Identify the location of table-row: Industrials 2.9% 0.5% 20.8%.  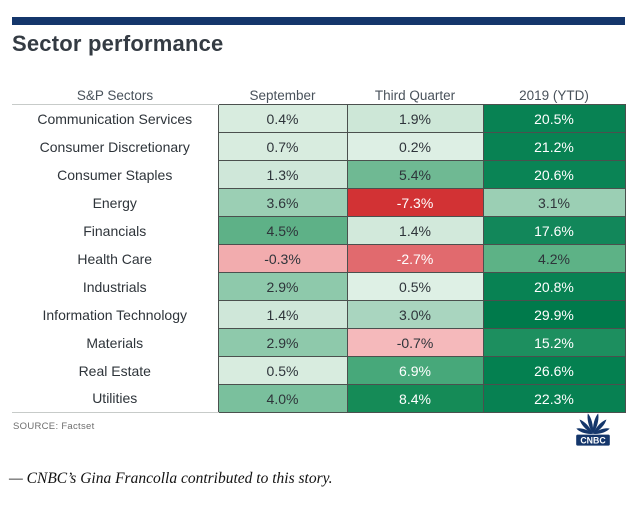
(319, 286).